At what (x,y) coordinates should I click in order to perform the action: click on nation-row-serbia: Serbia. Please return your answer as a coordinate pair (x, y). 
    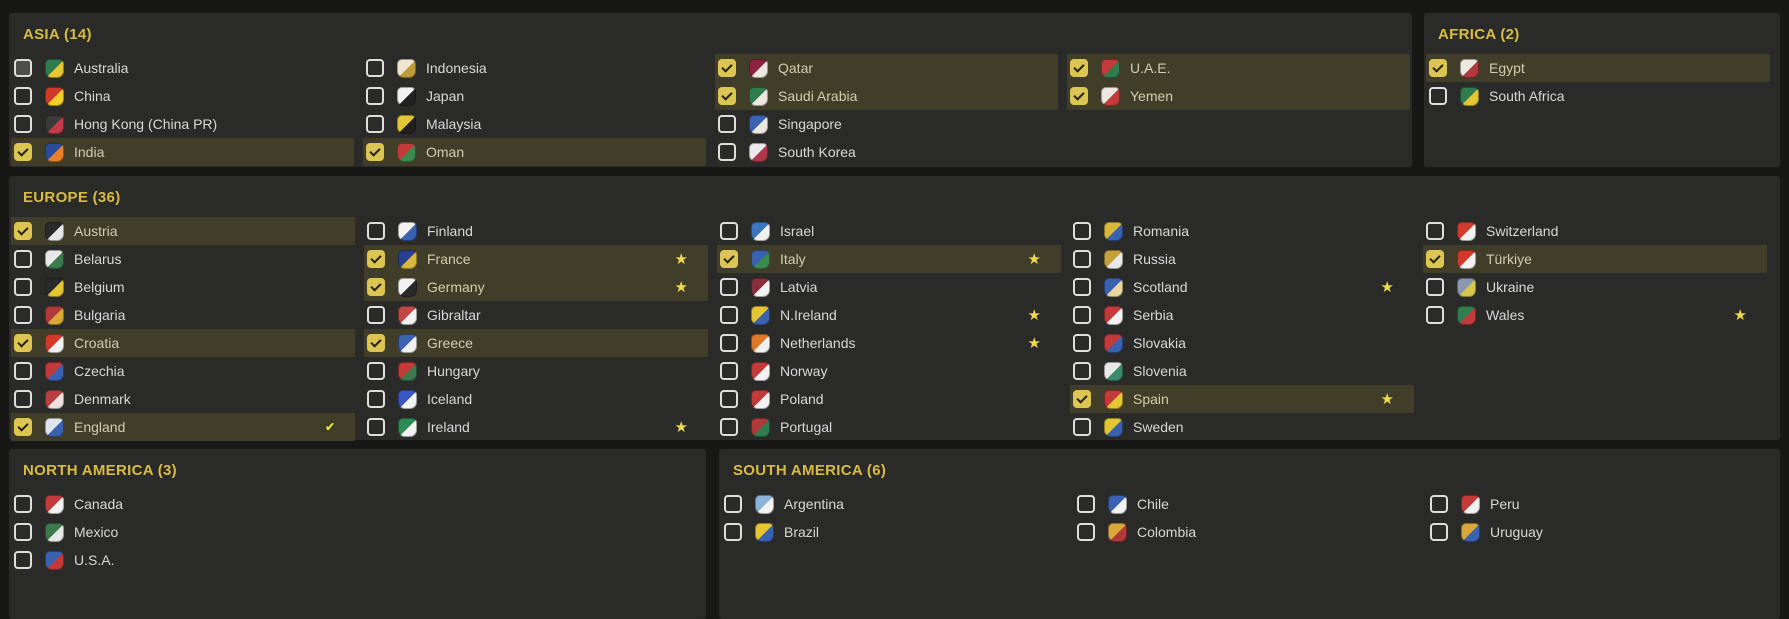
    Looking at the image, I should click on (1242, 315).